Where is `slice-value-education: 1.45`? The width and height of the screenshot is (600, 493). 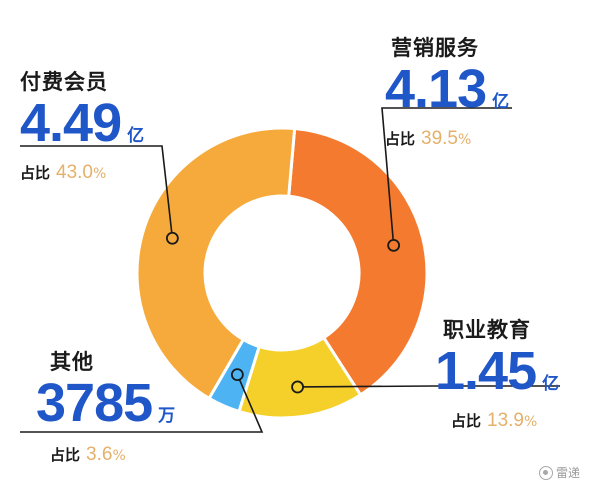 slice-value-education: 1.45 is located at coordinates (486, 371).